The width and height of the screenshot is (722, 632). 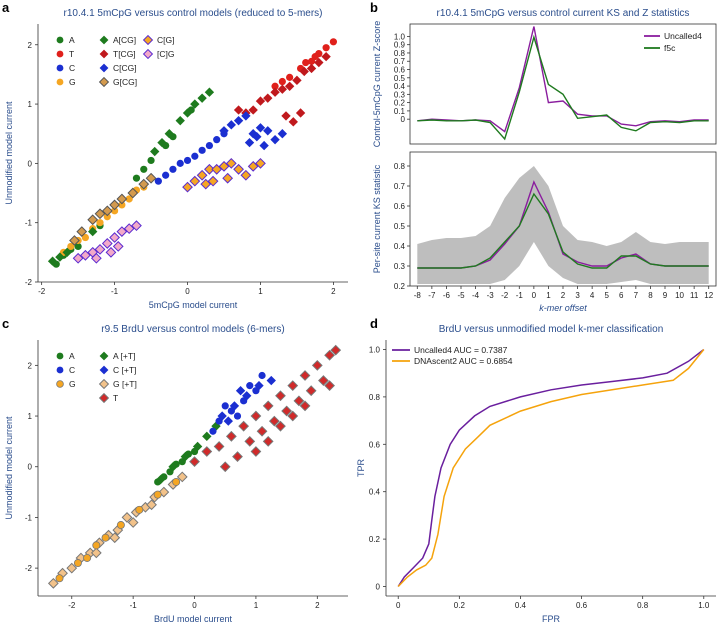 I want to click on panel-letter-c: c, so click(x=5, y=323).